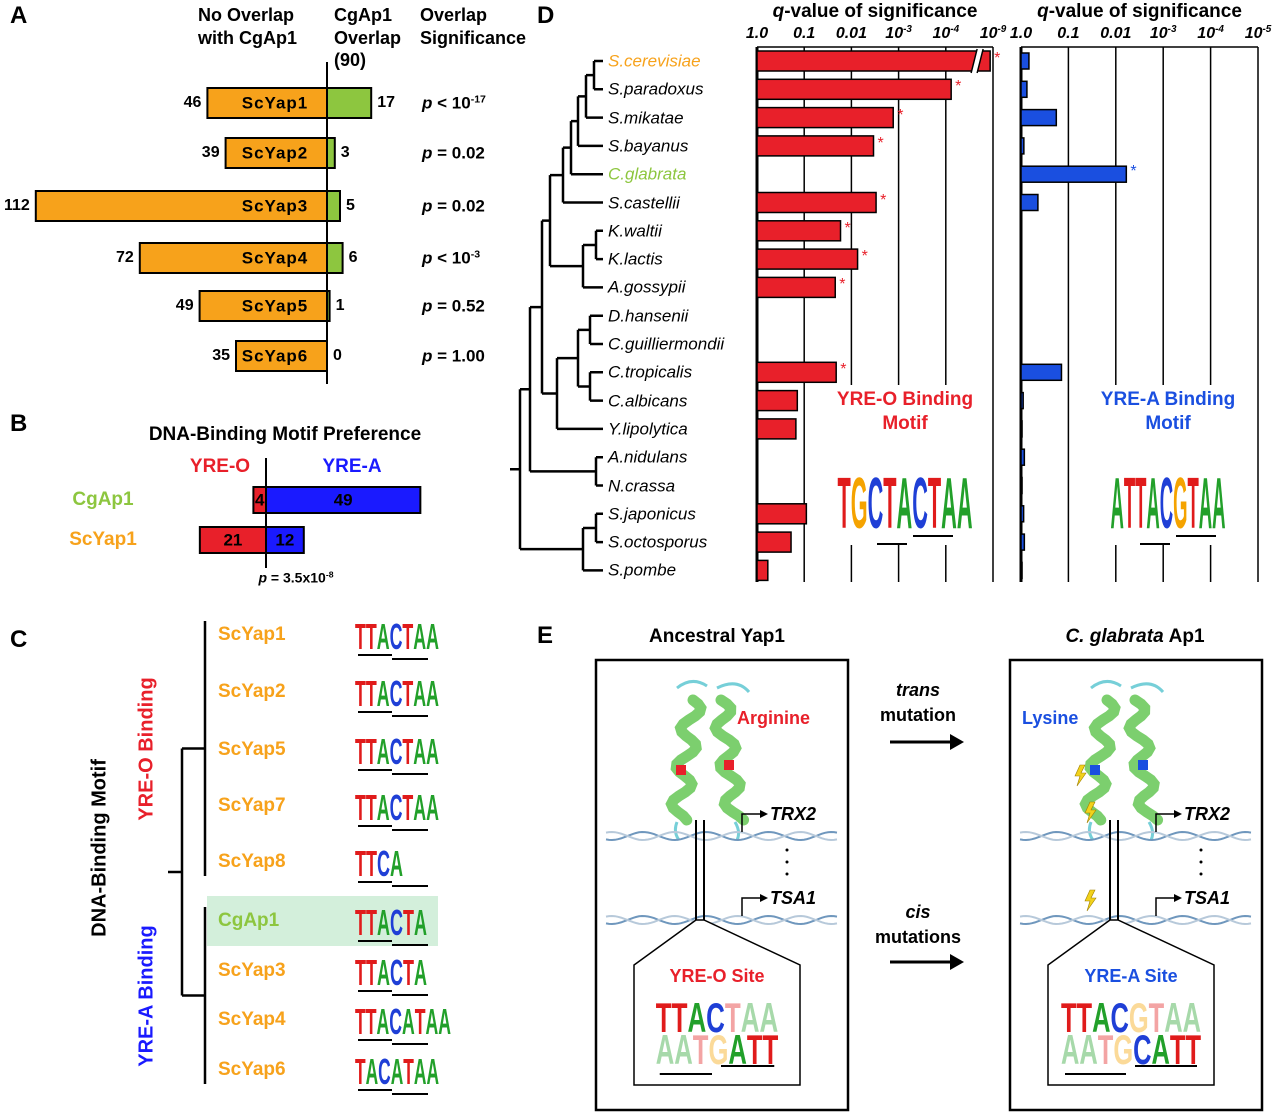 The width and height of the screenshot is (1280, 1116). Describe the element at coordinates (249, 921) in the screenshot. I see `protein-label: CgAp1` at that location.